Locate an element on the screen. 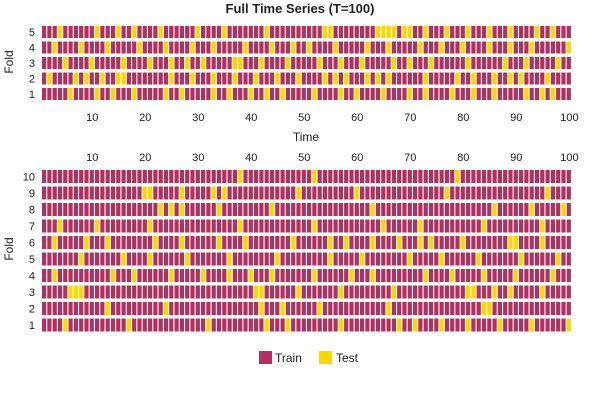 The image size is (600, 400). bottom-cell-fold10-t31 is located at coordinates (203, 176).